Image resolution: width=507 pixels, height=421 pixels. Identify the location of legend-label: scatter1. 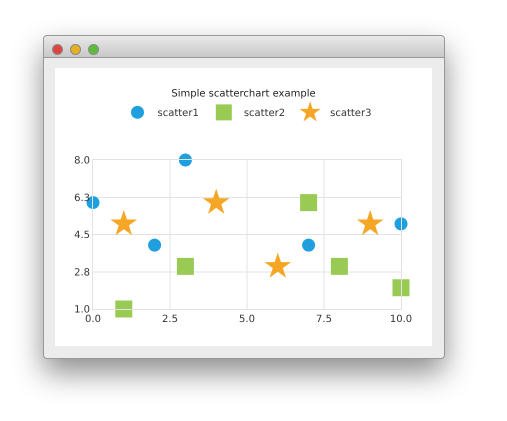
(178, 114).